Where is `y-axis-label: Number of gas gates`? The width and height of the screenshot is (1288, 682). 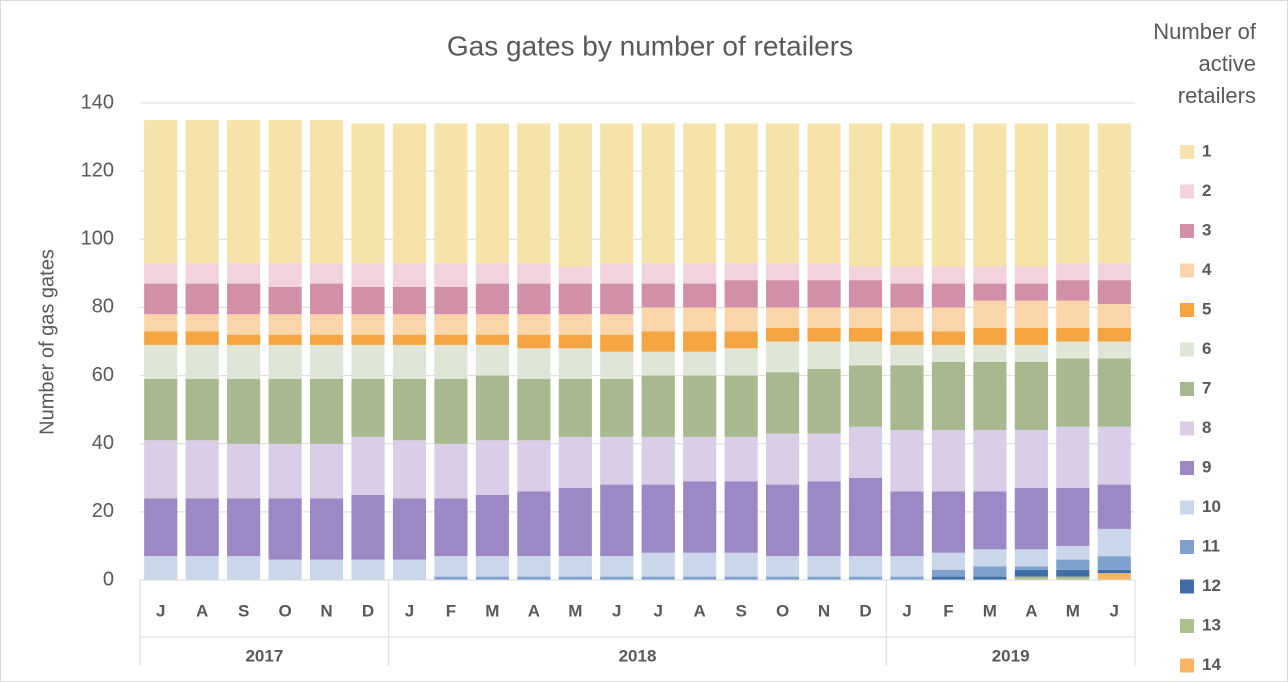 y-axis-label: Number of gas gates is located at coordinates (47, 342).